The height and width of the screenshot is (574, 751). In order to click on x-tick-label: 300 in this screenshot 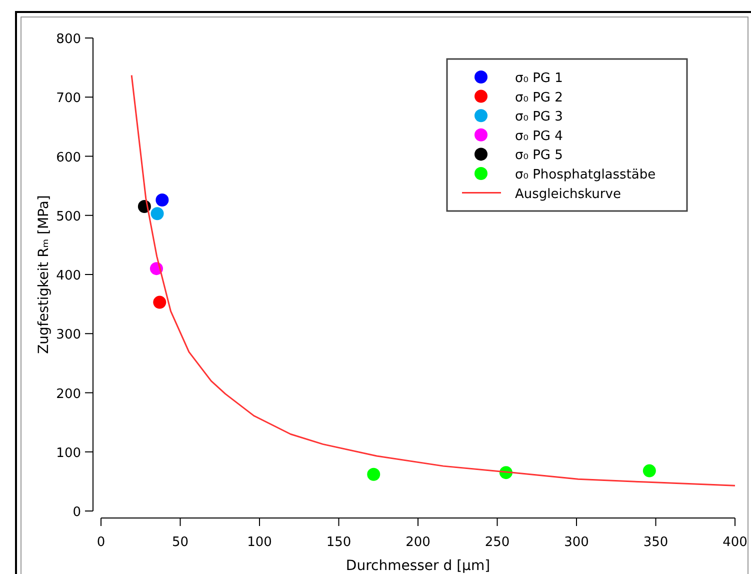, I will do `click(576, 542)`.